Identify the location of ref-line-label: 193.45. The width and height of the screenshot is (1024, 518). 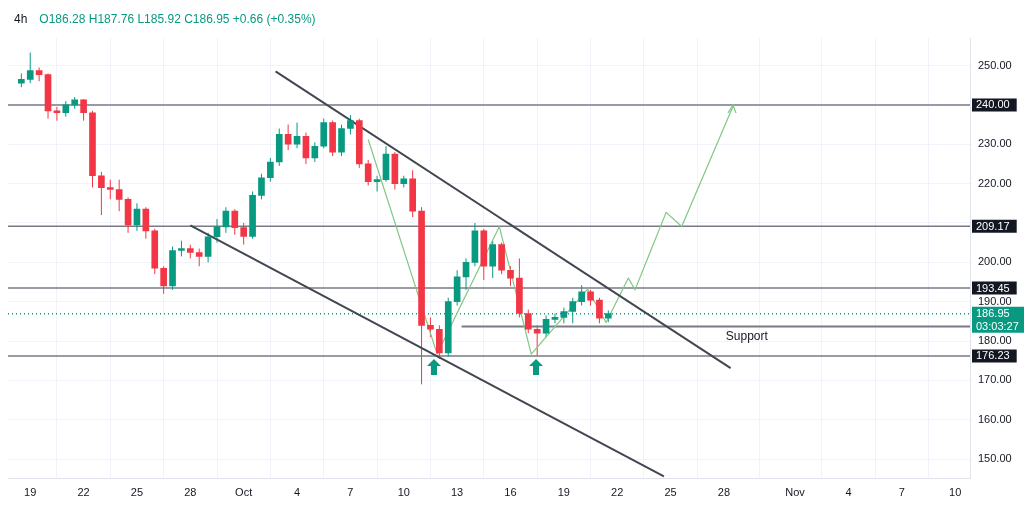
(993, 287).